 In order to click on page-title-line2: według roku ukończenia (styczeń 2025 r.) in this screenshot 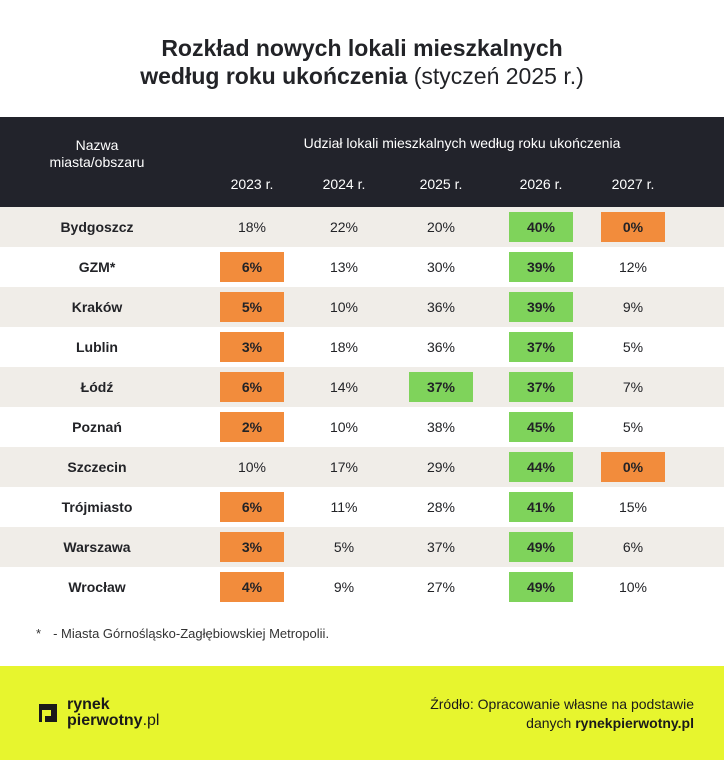, I will do `click(362, 76)`.